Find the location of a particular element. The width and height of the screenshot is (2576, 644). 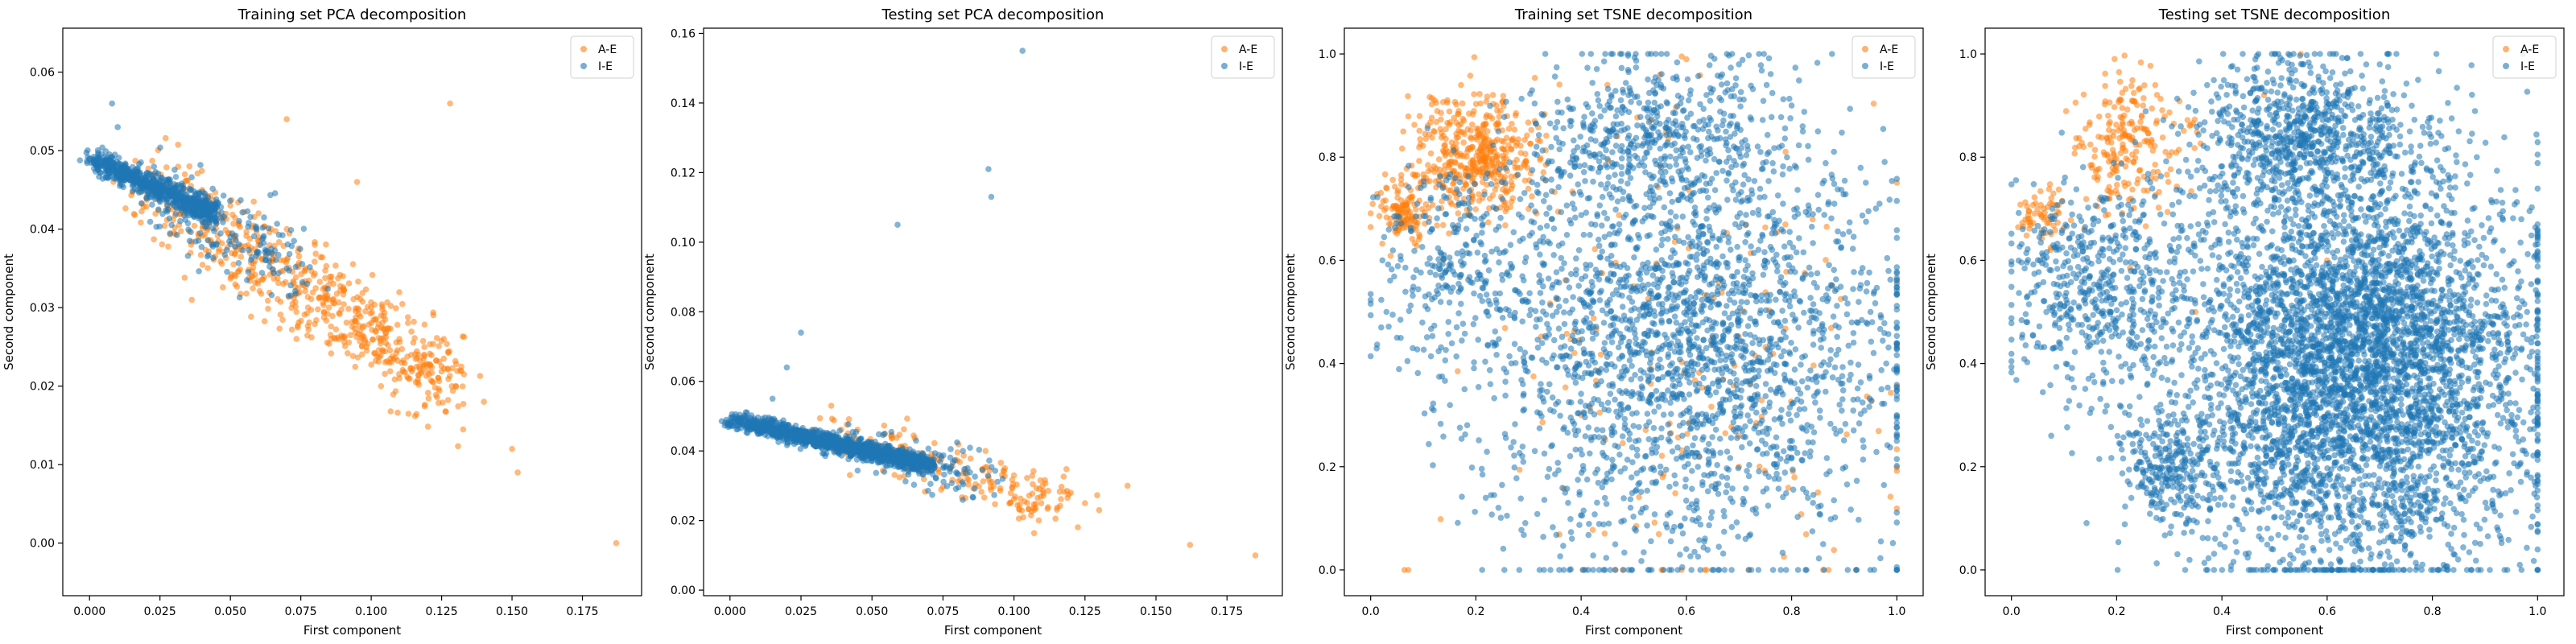

y-tick-label: 0.04 is located at coordinates (683, 451).